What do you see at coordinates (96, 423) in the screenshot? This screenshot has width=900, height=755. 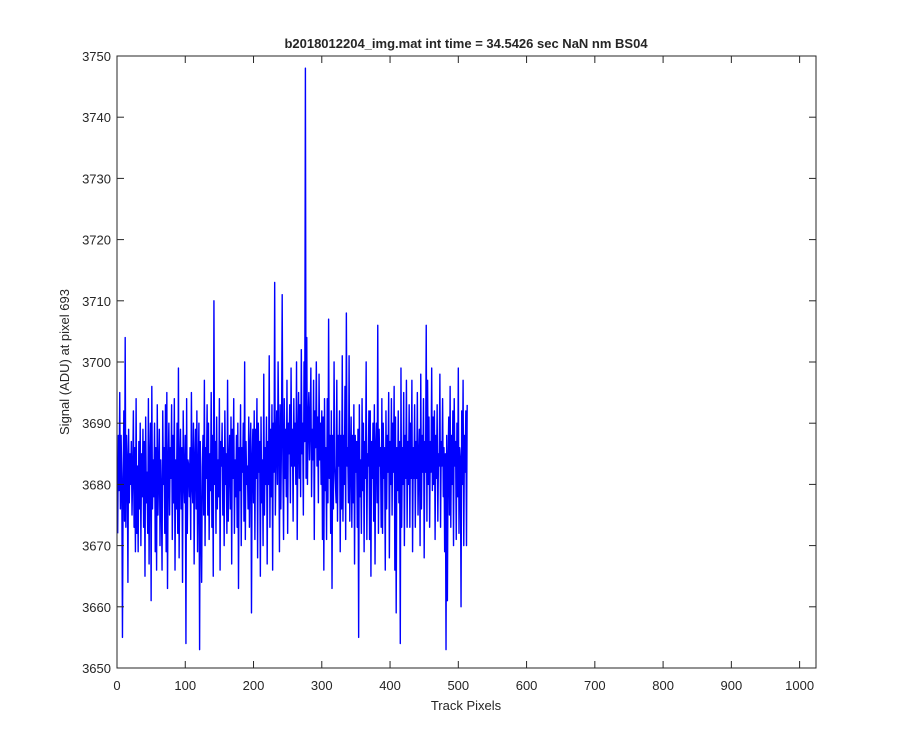 I see `y-tick-label: 3690` at bounding box center [96, 423].